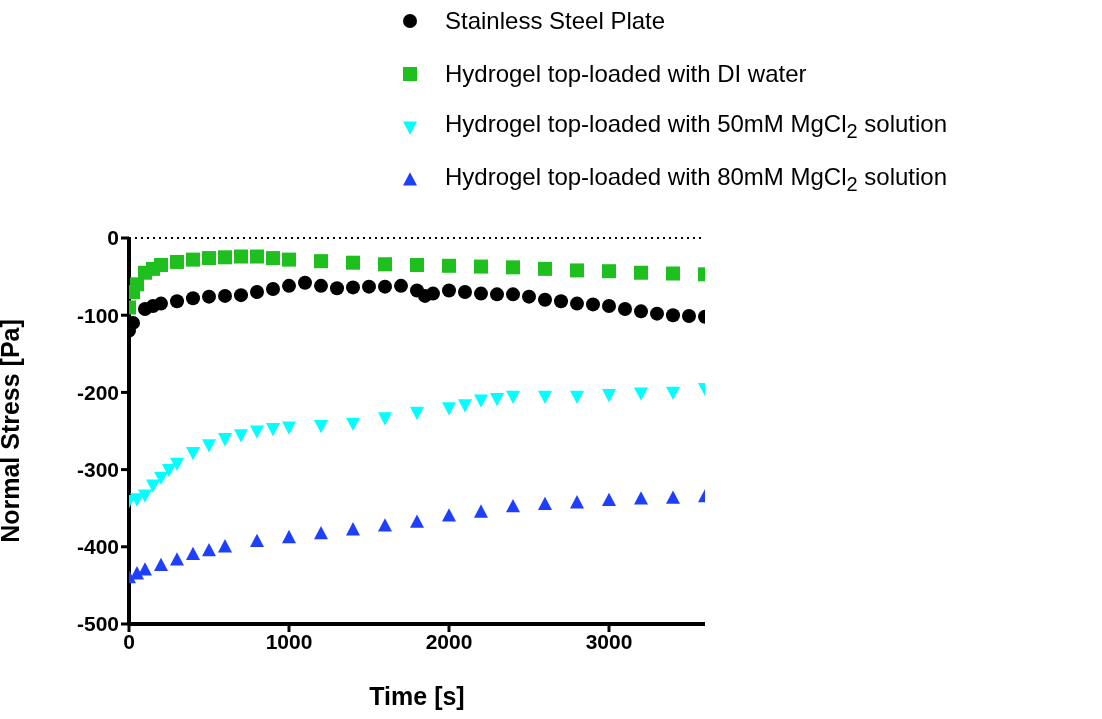 This screenshot has height=719, width=1102. Describe the element at coordinates (289, 641) in the screenshot. I see `x-tick-label: 1000` at that location.